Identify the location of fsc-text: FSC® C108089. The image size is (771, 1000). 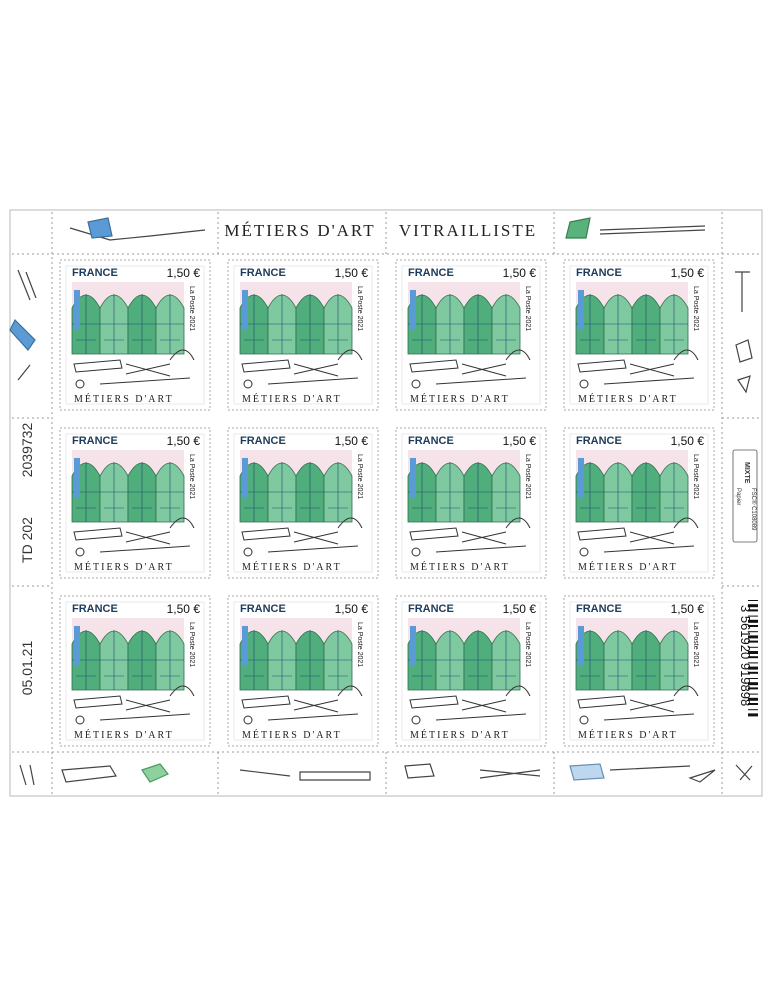
(753, 509).